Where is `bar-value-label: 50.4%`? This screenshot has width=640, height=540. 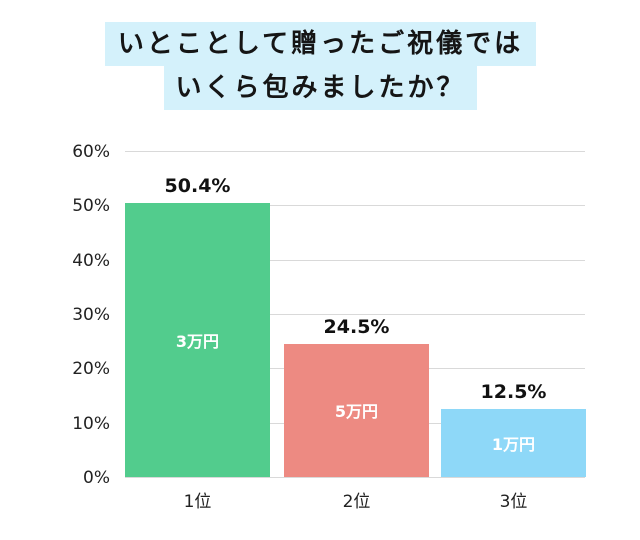
bar-value-label: 50.4% is located at coordinates (197, 186).